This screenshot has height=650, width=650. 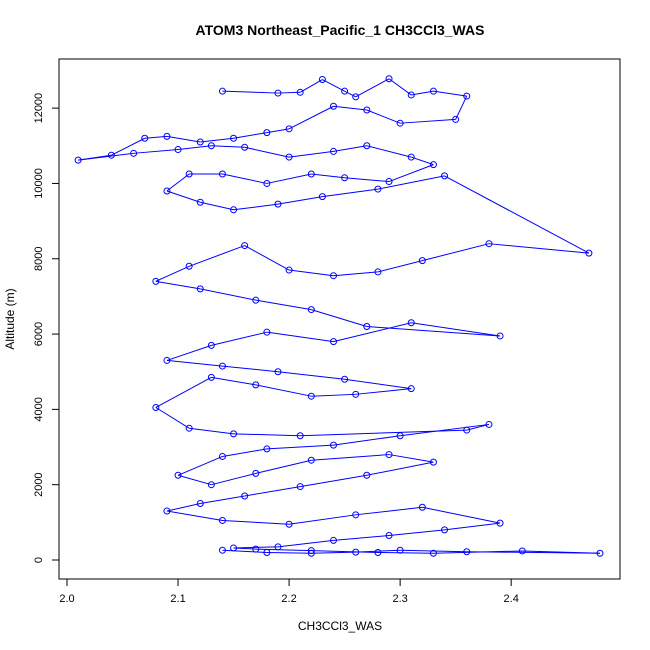 What do you see at coordinates (39, 183) in the screenshot?
I see `y-tick-label: 10000` at bounding box center [39, 183].